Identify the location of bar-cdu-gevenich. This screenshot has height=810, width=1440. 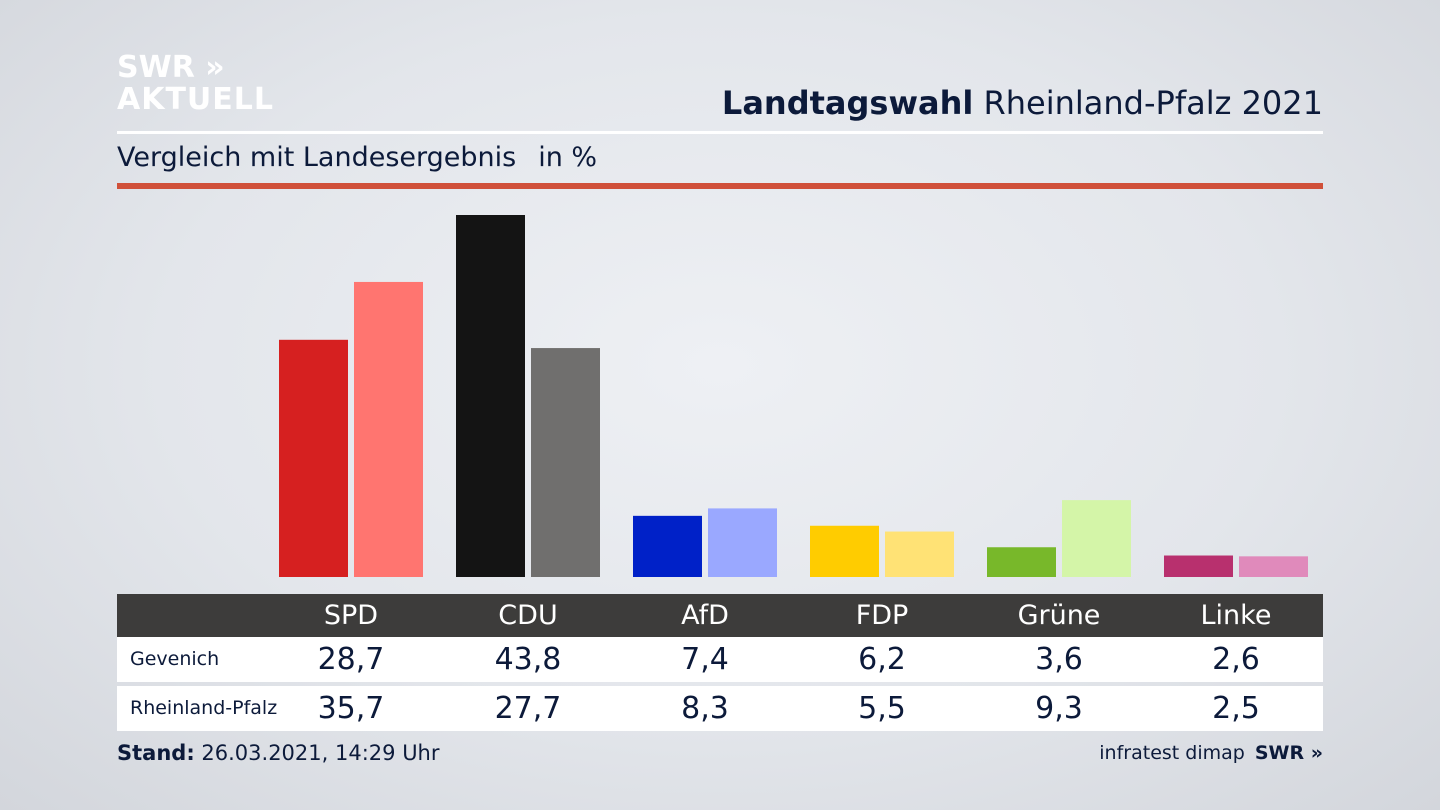
(490, 396).